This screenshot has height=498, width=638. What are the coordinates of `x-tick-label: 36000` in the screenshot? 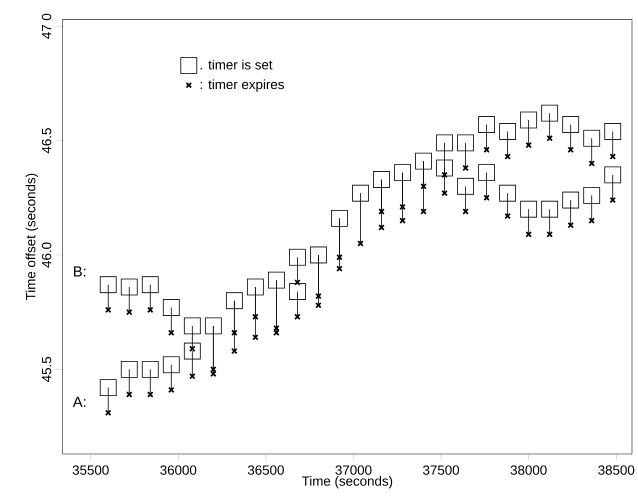 It's located at (178, 470).